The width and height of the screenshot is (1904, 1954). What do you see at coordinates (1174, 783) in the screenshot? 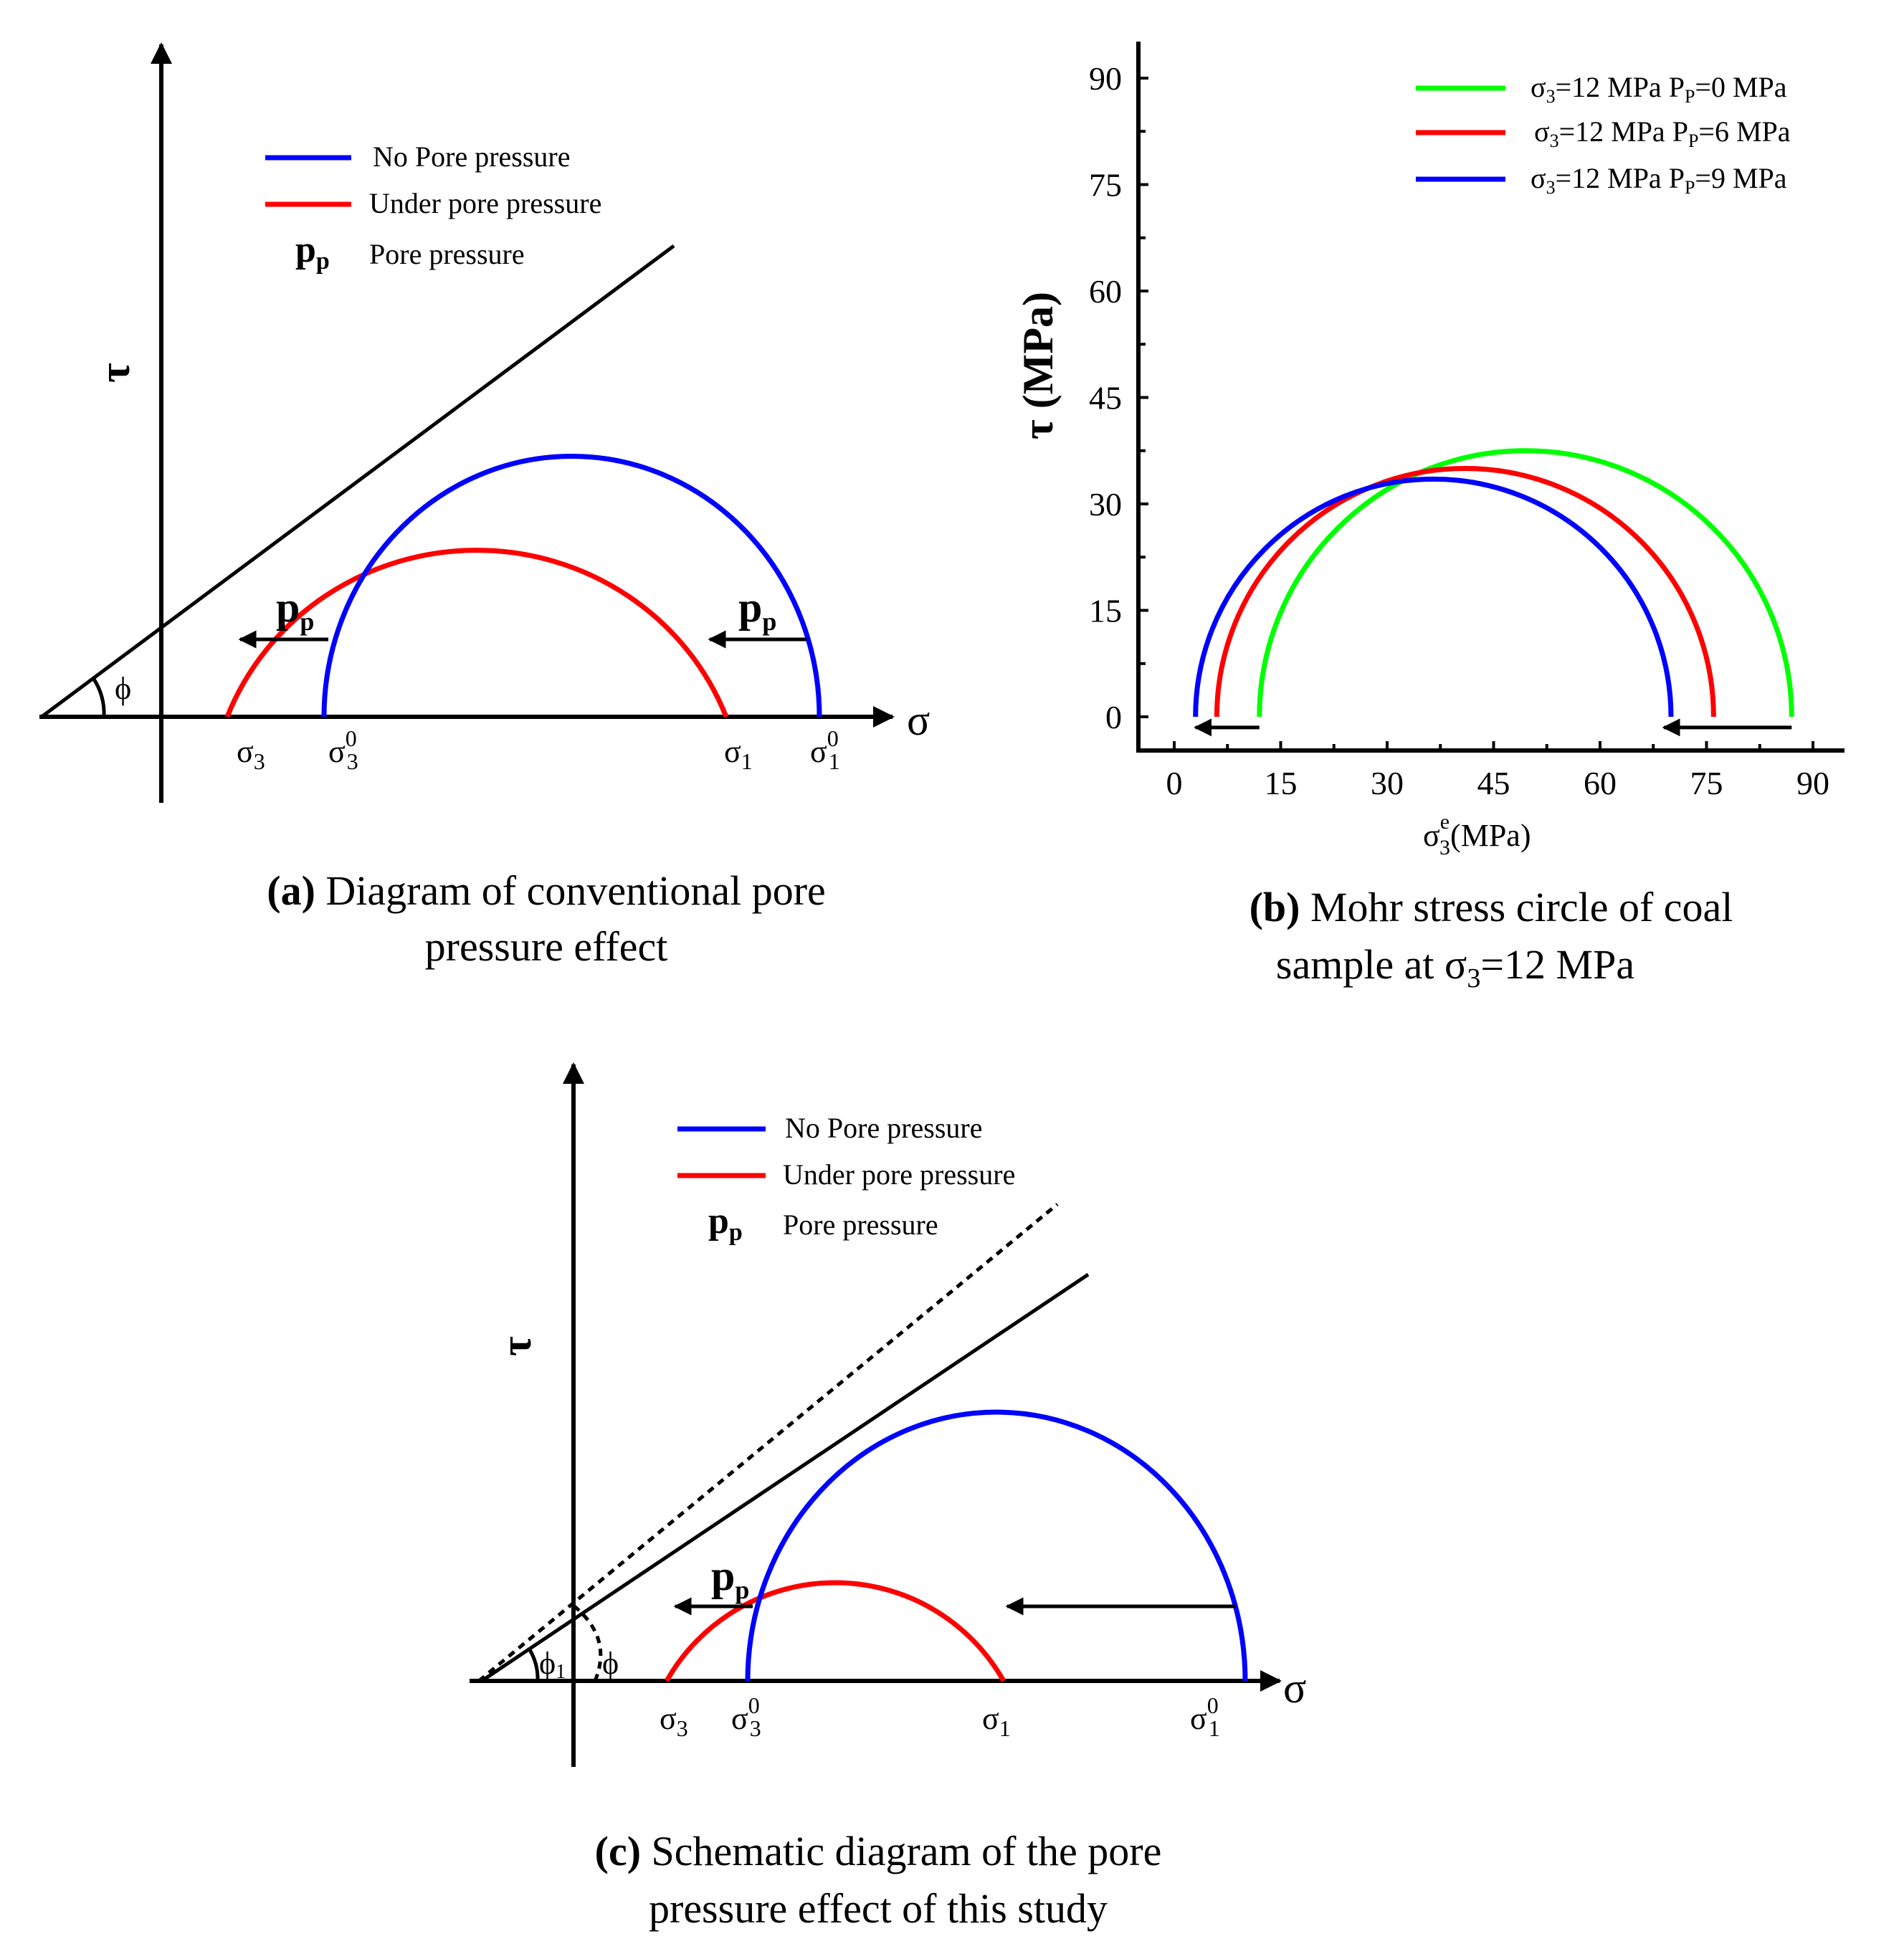
I see `x-tick-label-0: 0` at bounding box center [1174, 783].